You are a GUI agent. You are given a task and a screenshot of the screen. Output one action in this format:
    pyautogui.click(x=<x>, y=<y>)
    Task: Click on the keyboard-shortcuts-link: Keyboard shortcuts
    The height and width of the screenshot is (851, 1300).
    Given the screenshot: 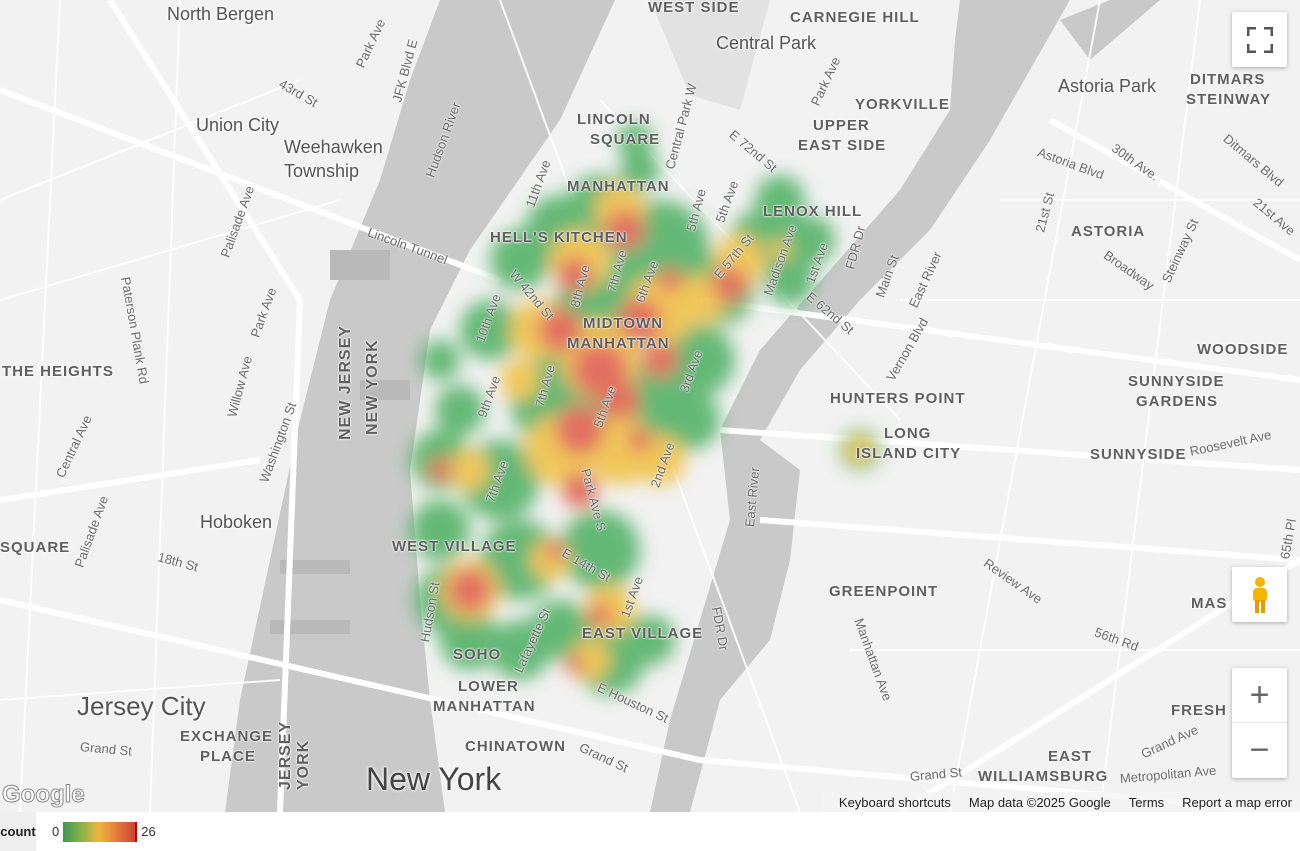 What is the action you would take?
    pyautogui.click(x=894, y=802)
    